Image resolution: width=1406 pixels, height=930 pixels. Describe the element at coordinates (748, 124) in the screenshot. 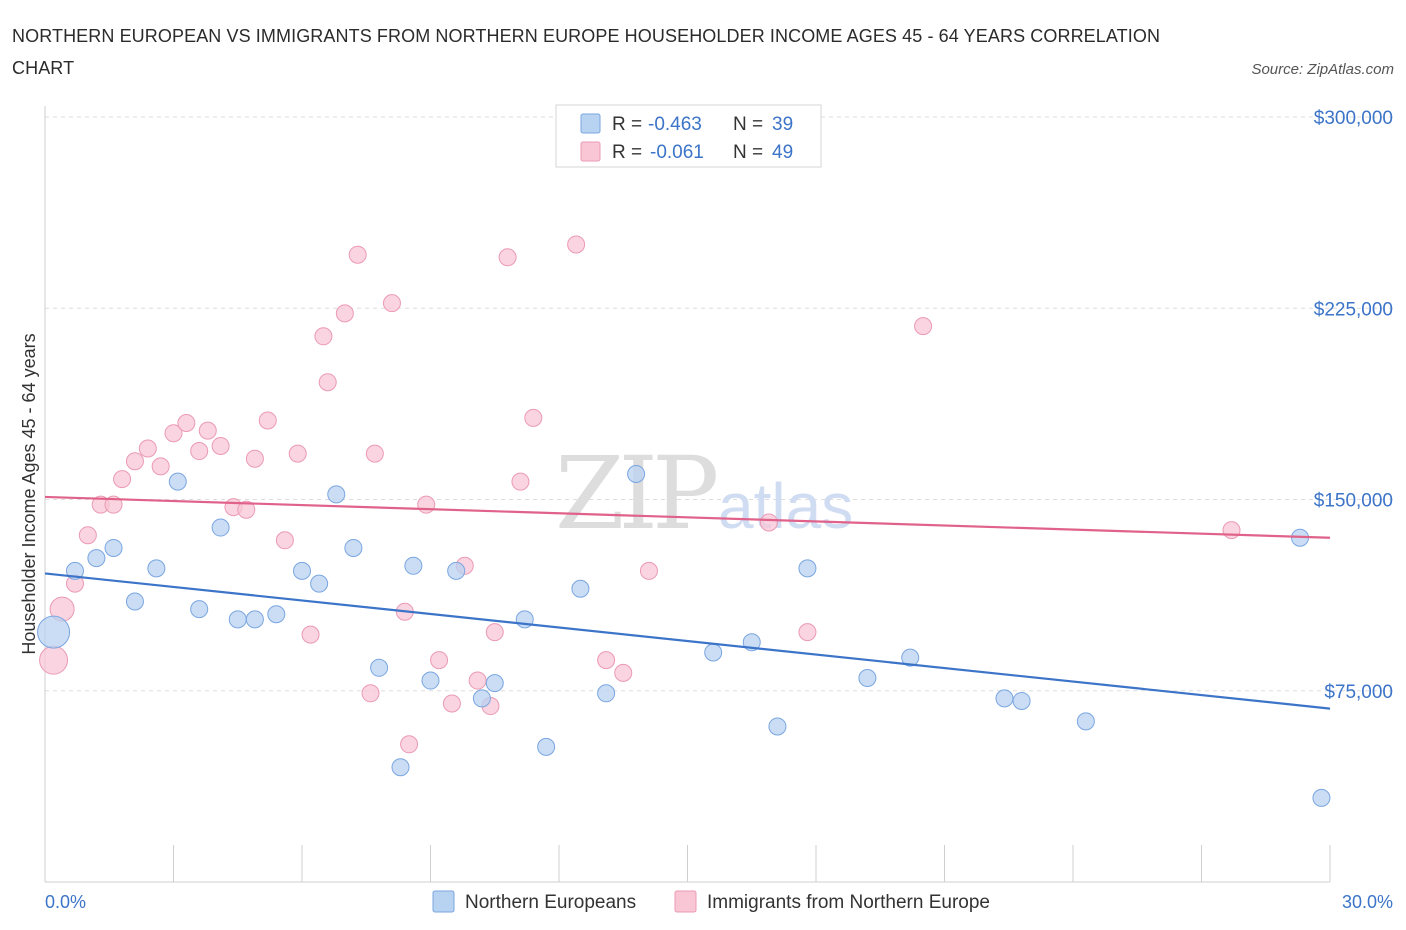

I see `legend-n-label-blue: N =` at that location.